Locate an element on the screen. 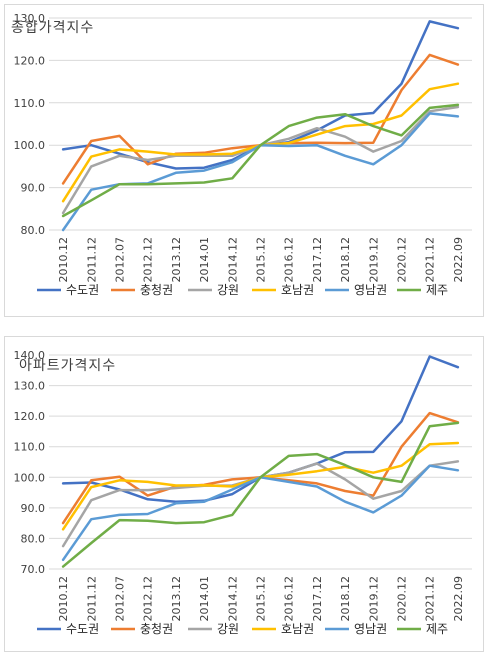 This screenshot has width=489, height=657. chart-title: 아파트가격지수 is located at coordinates (67, 366).